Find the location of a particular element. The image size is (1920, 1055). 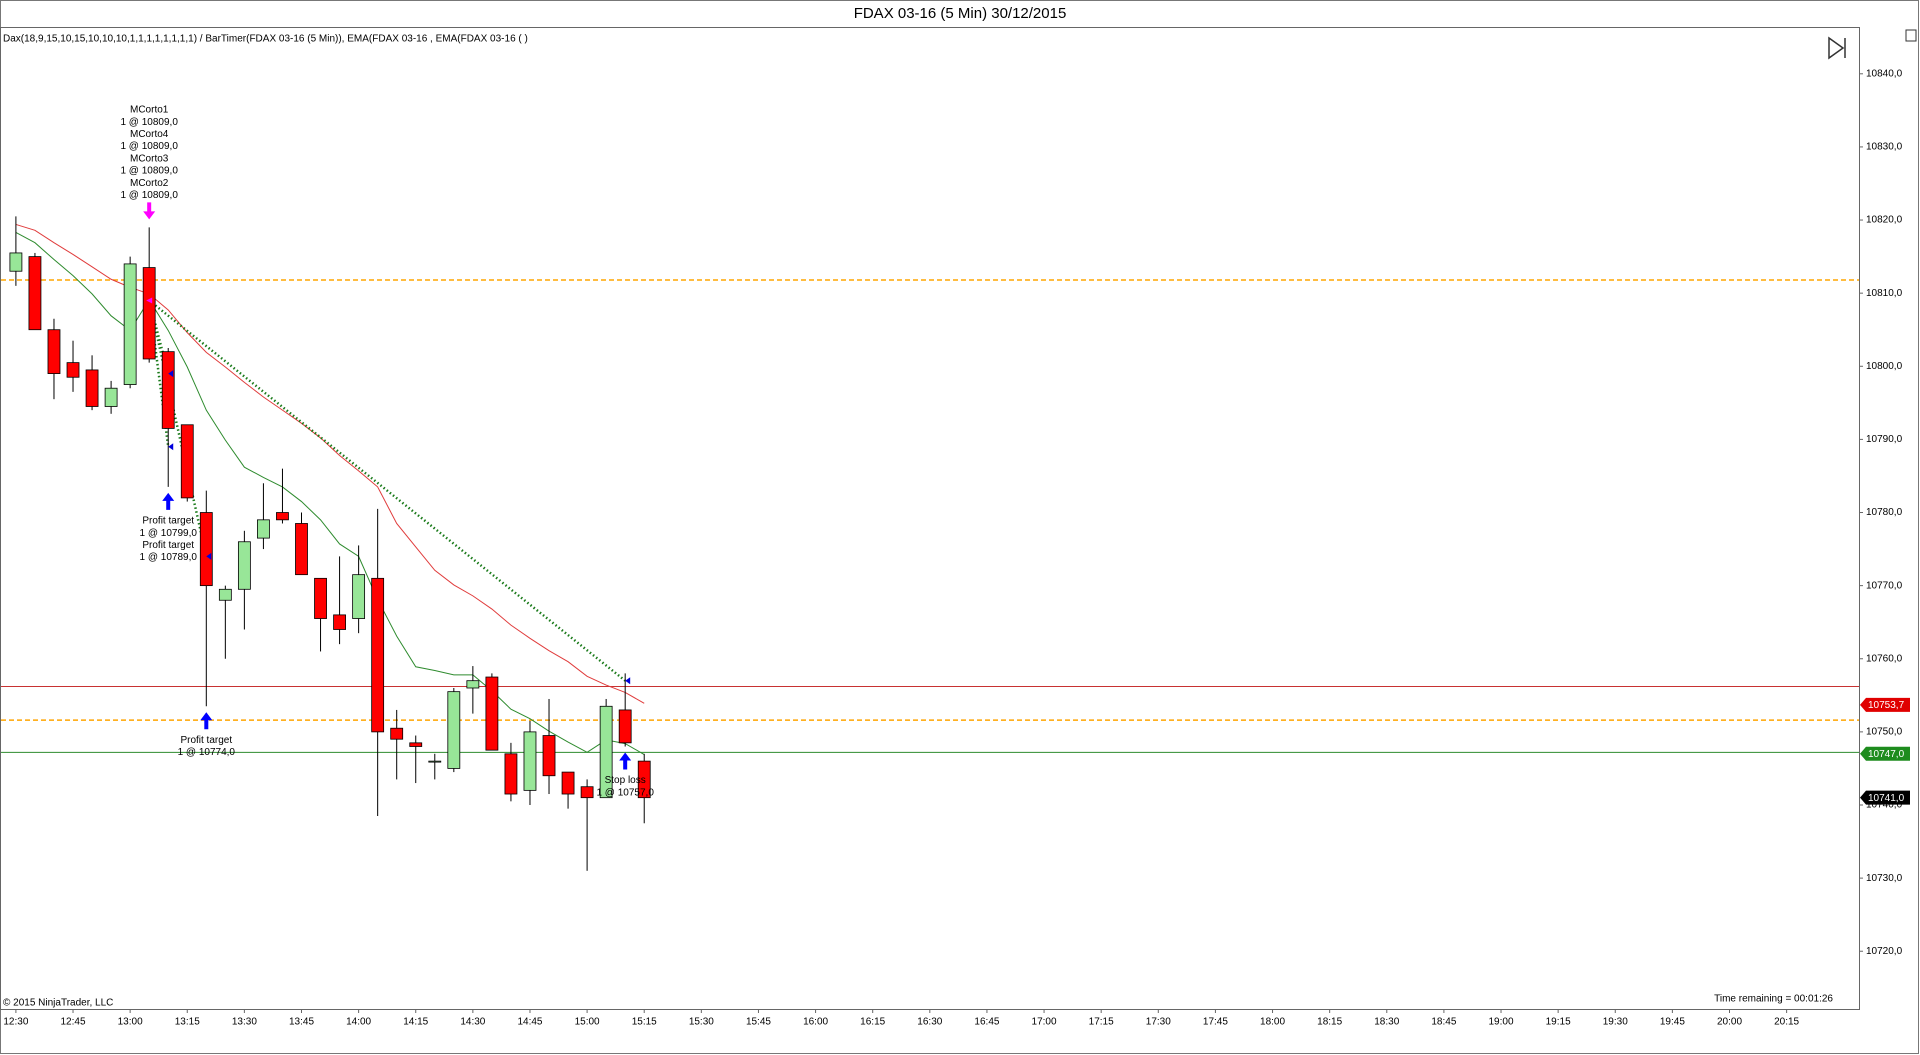

annotation-text: 1 @ 10789,0 is located at coordinates (169, 557).